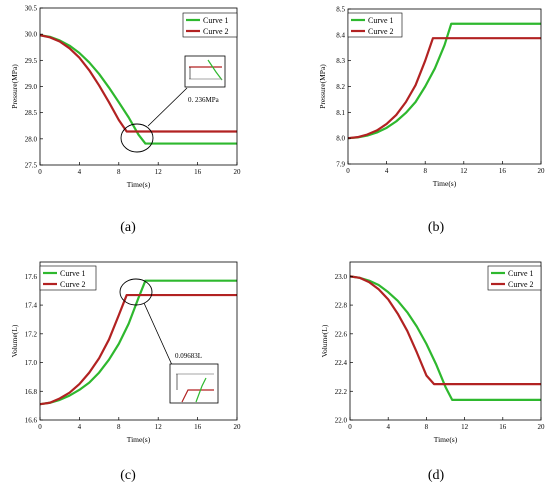  I want to click on y-tick-label: 8.3, so click(340, 61).